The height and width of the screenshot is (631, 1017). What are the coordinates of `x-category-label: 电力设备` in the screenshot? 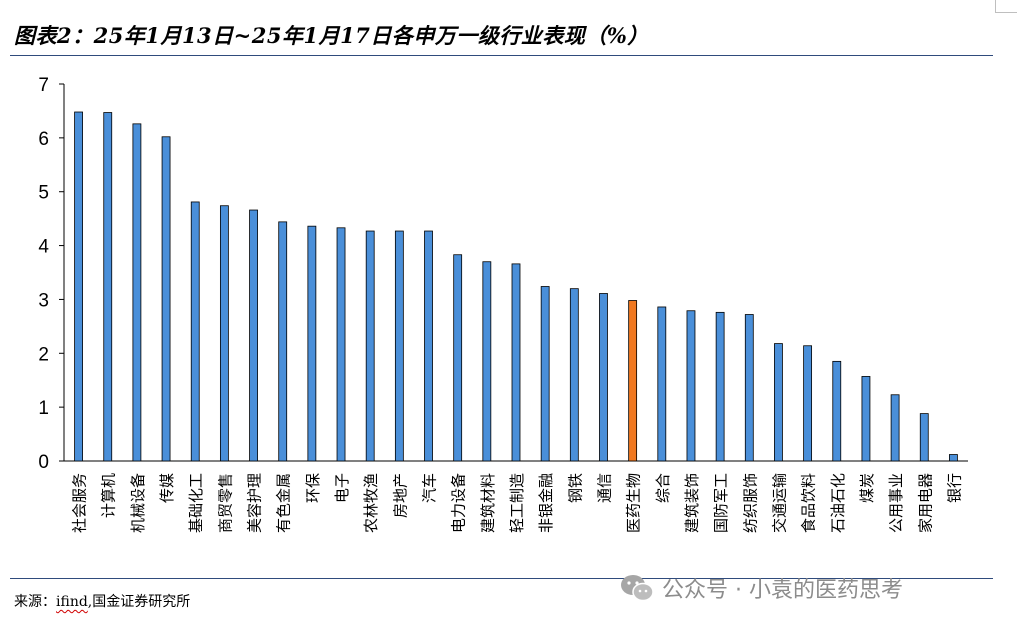 It's located at (459, 503).